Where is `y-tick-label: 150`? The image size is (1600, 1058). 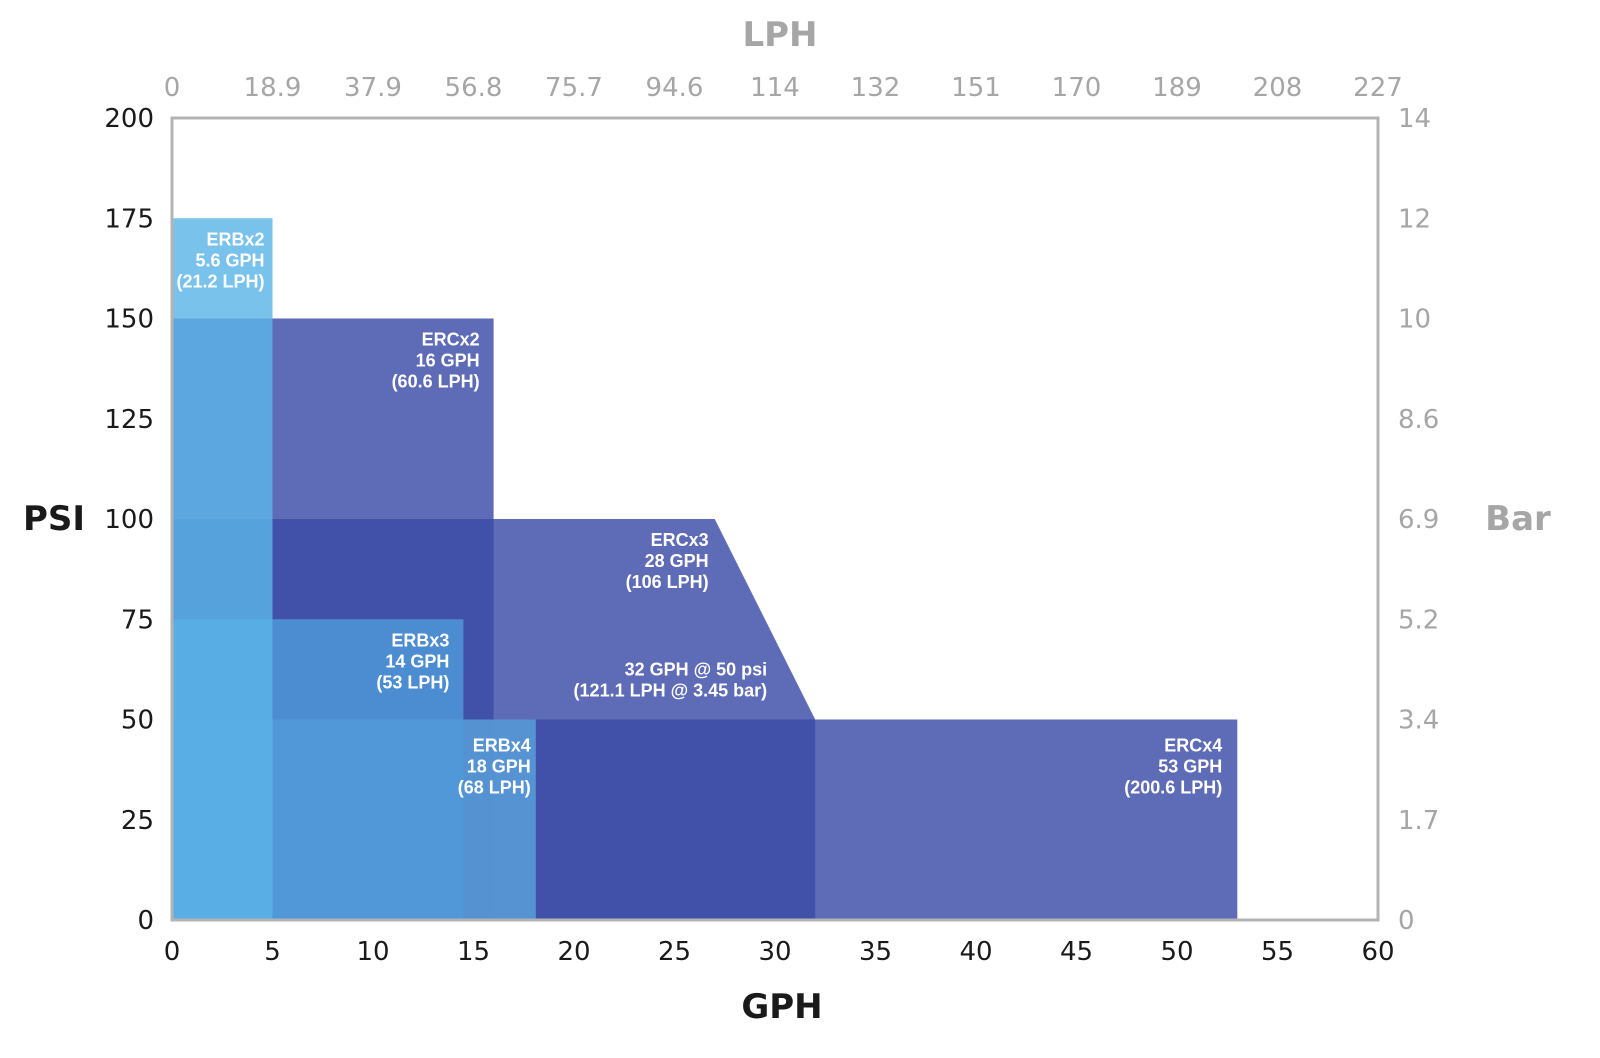
y-tick-label: 150 is located at coordinates (129, 320).